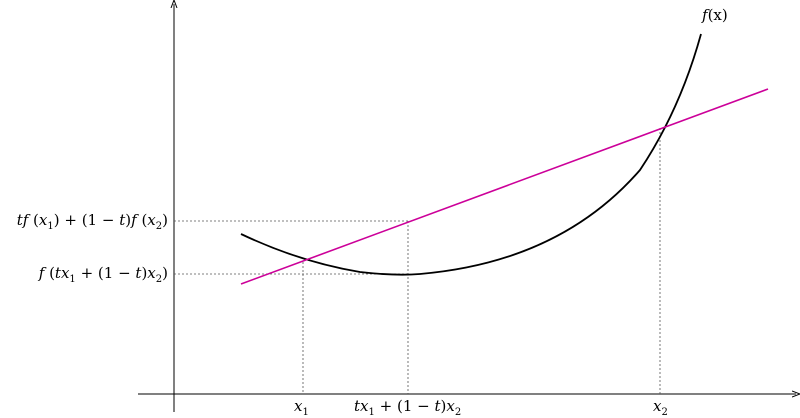 This screenshot has width=800, height=418. Describe the element at coordinates (43, 220) in the screenshot. I see `chord-x1: x` at that location.